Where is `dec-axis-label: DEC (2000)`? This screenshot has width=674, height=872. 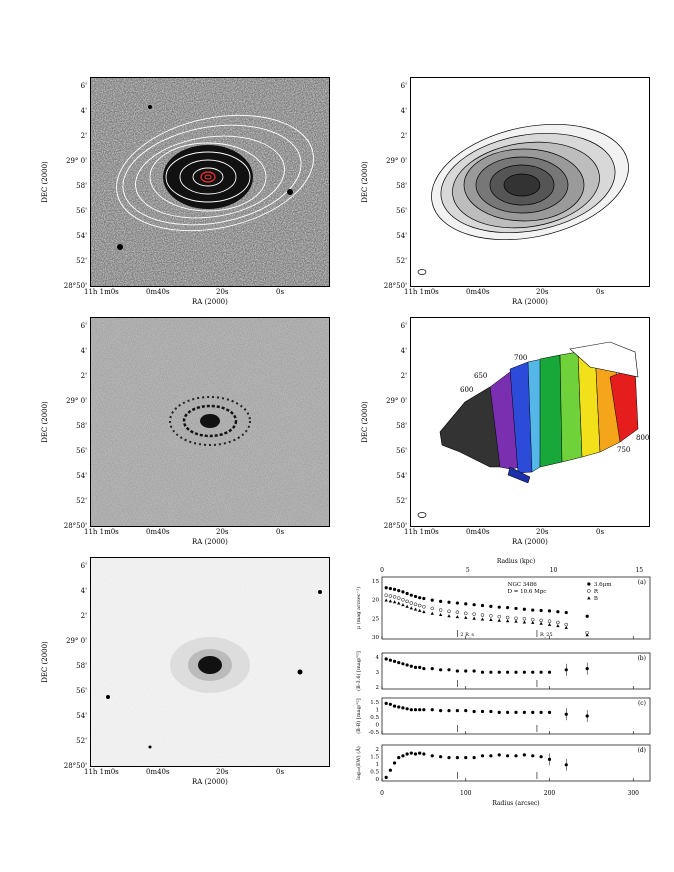
dec-axis-label: DEC (2000) is located at coordinates (45, 182).